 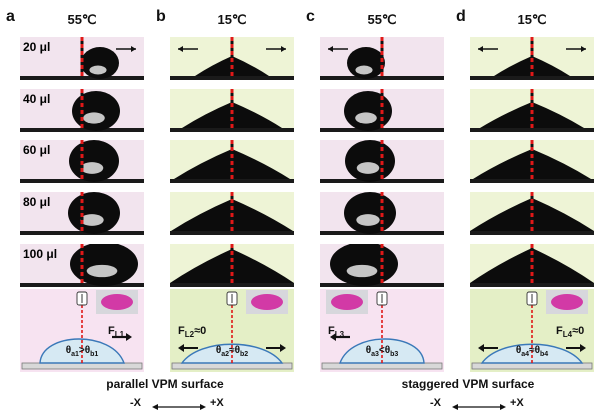 What do you see at coordinates (37, 202) in the screenshot?
I see `volume-label: 80 μl` at bounding box center [37, 202].